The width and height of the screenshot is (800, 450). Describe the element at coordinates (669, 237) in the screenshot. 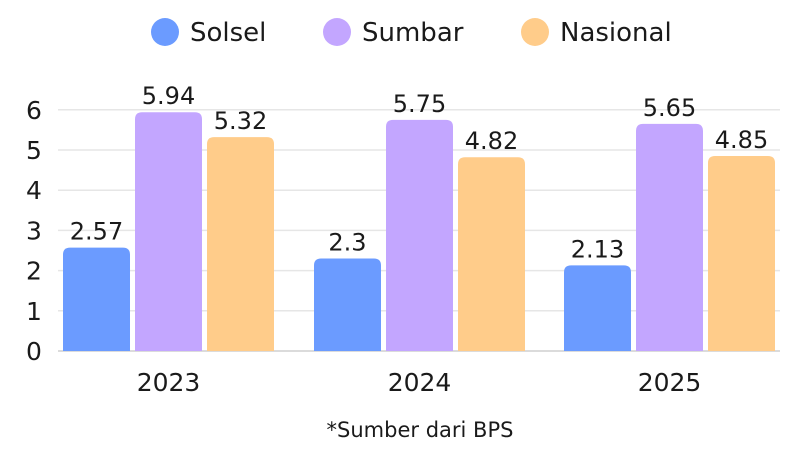

I see `bar-sumbar-2025` at that location.